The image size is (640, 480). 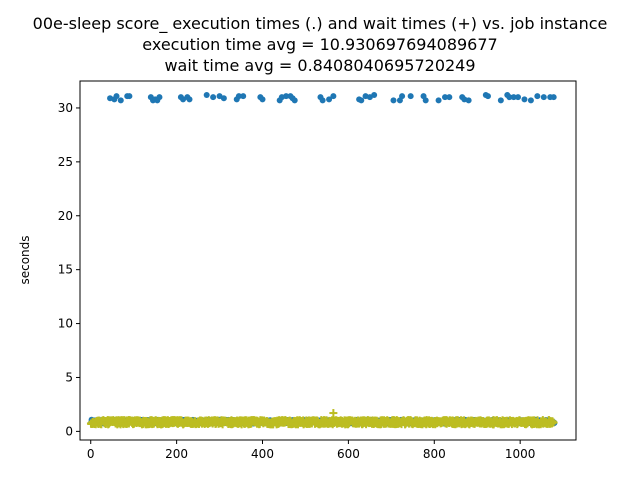 What do you see at coordinates (348, 454) in the screenshot?
I see `x-tick-label: 600` at bounding box center [348, 454].